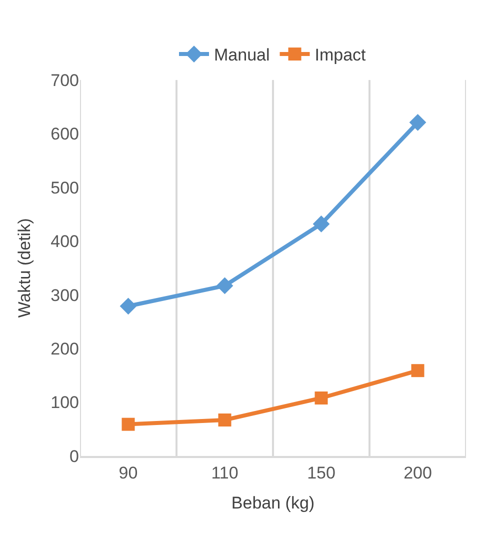 This screenshot has width=486, height=536. I want to click on y-tick-label: 300, so click(64, 295).